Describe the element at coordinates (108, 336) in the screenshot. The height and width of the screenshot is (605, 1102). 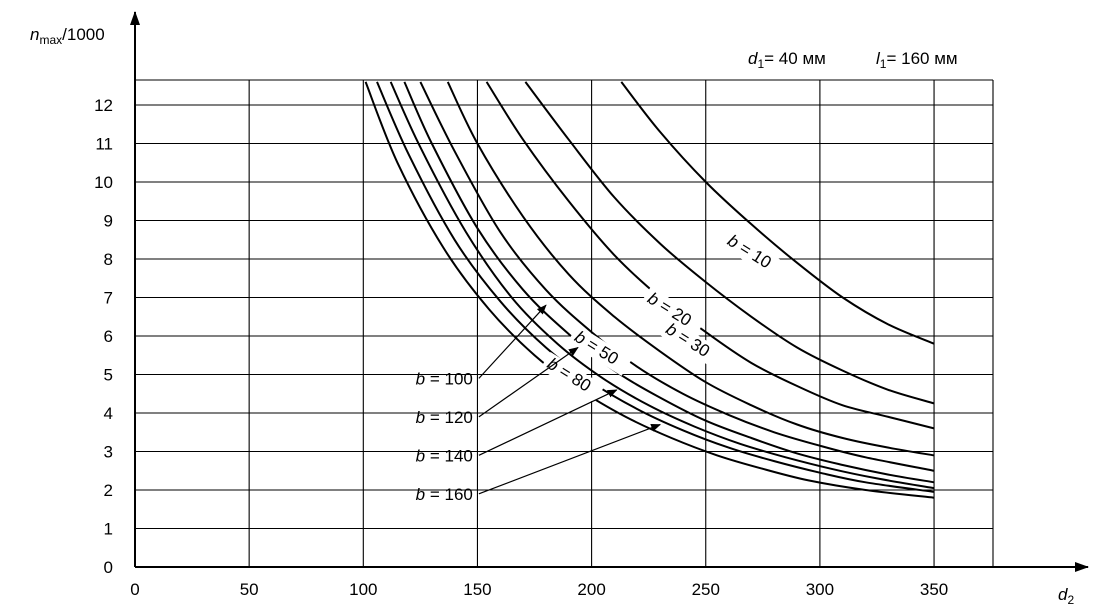
I see `y-tick-label: 6` at that location.